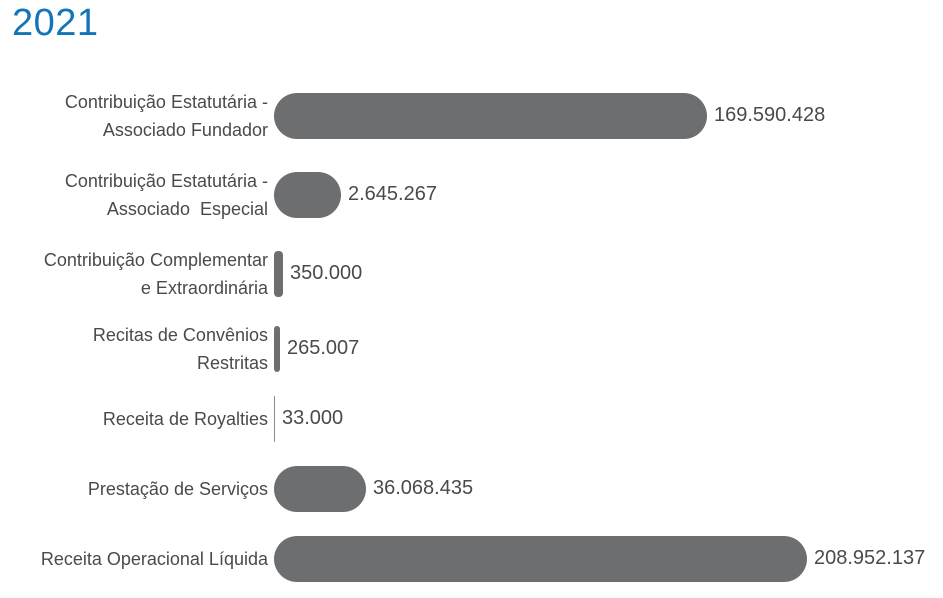  Describe the element at coordinates (185, 130) in the screenshot. I see `category-label-line: Associado Fundador` at that location.